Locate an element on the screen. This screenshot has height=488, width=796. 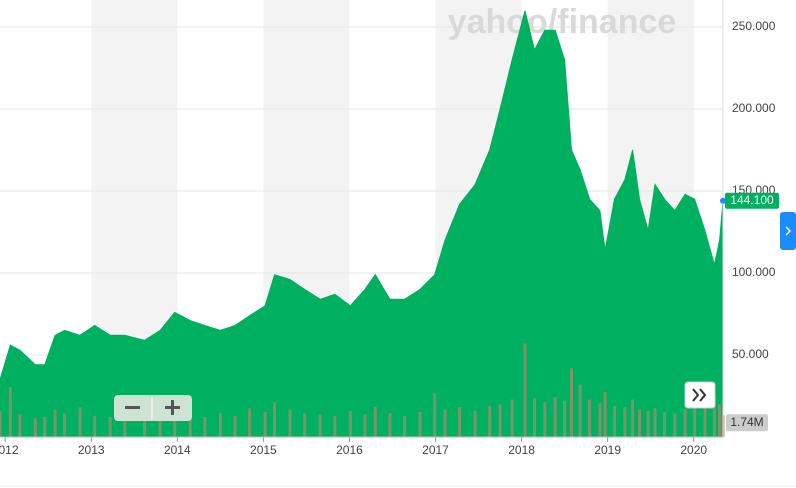
last-price-box is located at coordinates (752, 200).